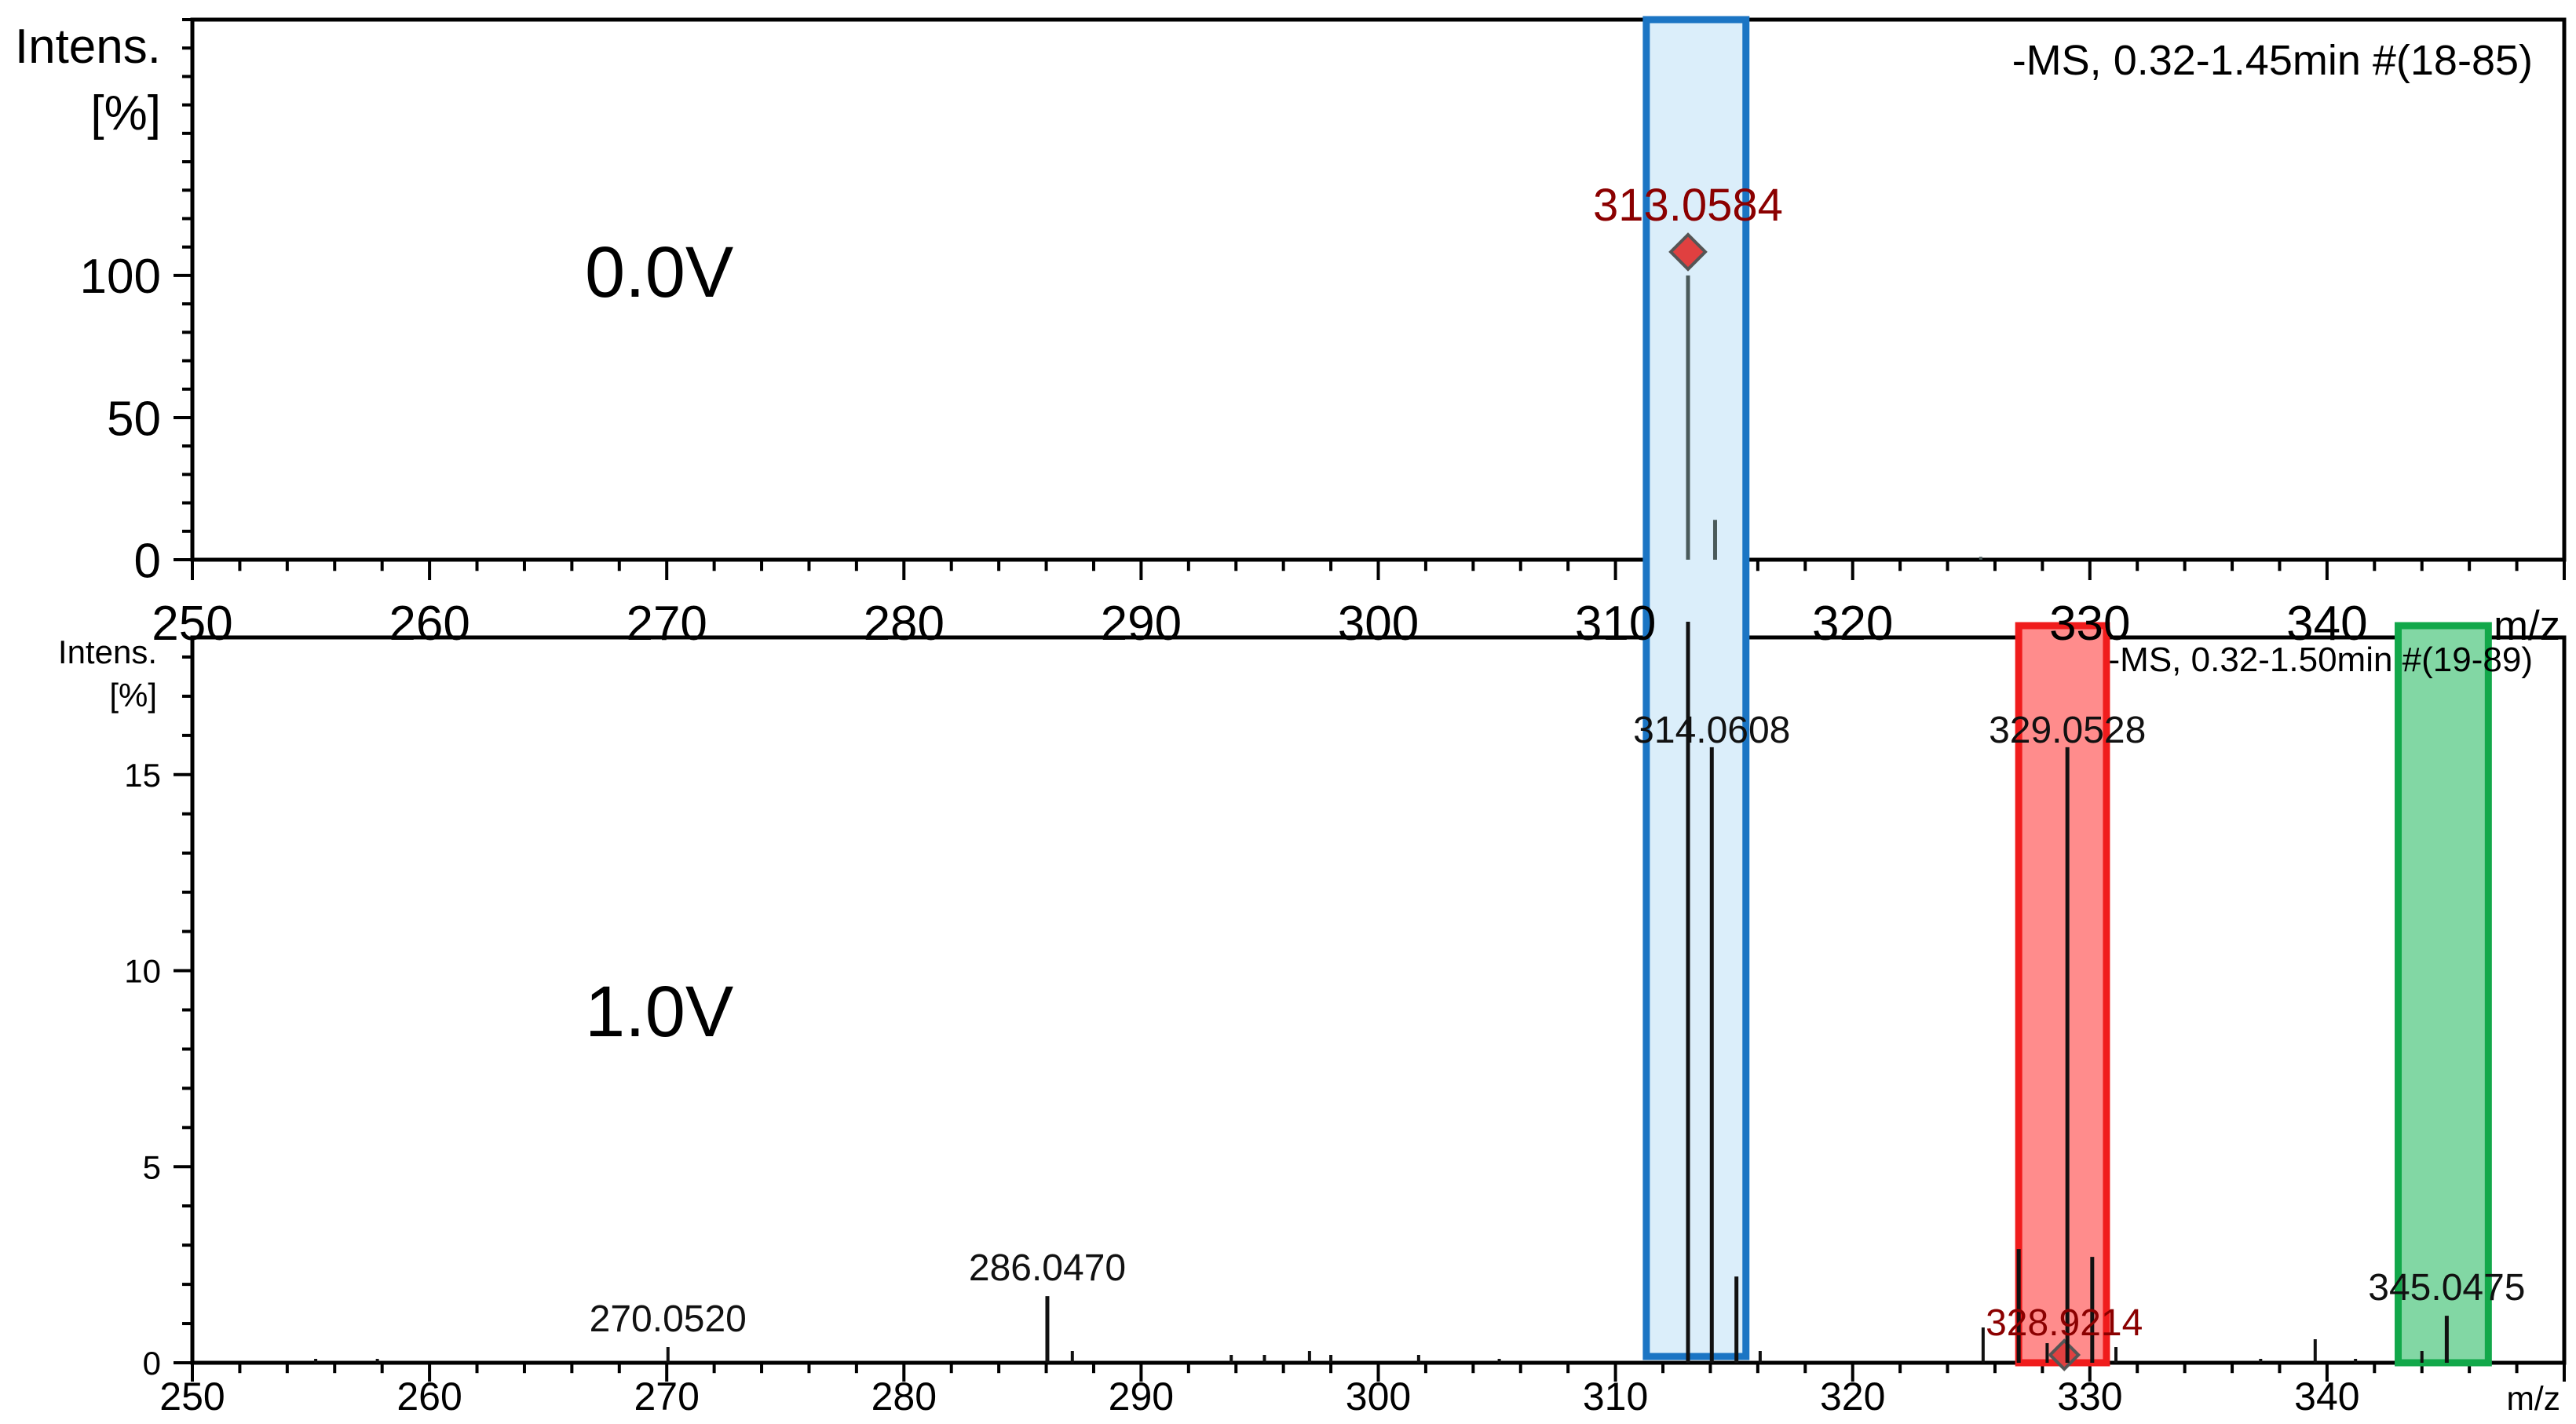  Describe the element at coordinates (1852, 624) in the screenshot. I see `top-x-tick-label: 320` at that location.